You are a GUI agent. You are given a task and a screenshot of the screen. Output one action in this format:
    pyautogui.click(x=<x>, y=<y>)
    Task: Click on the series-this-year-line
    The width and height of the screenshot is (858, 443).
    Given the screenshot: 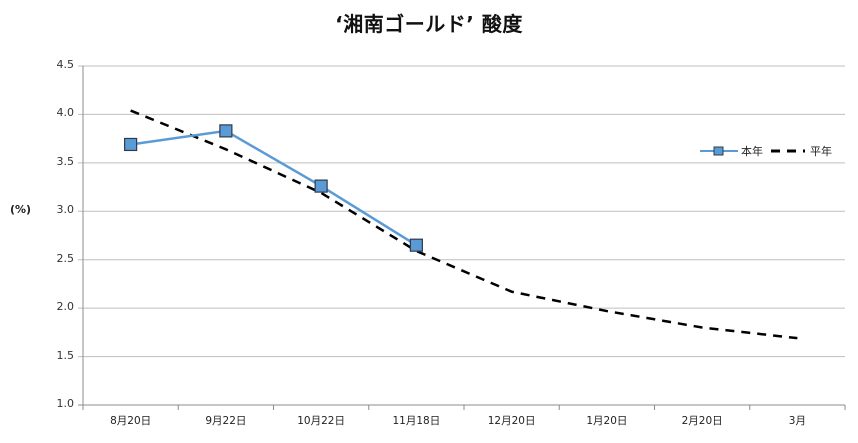 What is the action you would take?
    pyautogui.click(x=274, y=188)
    